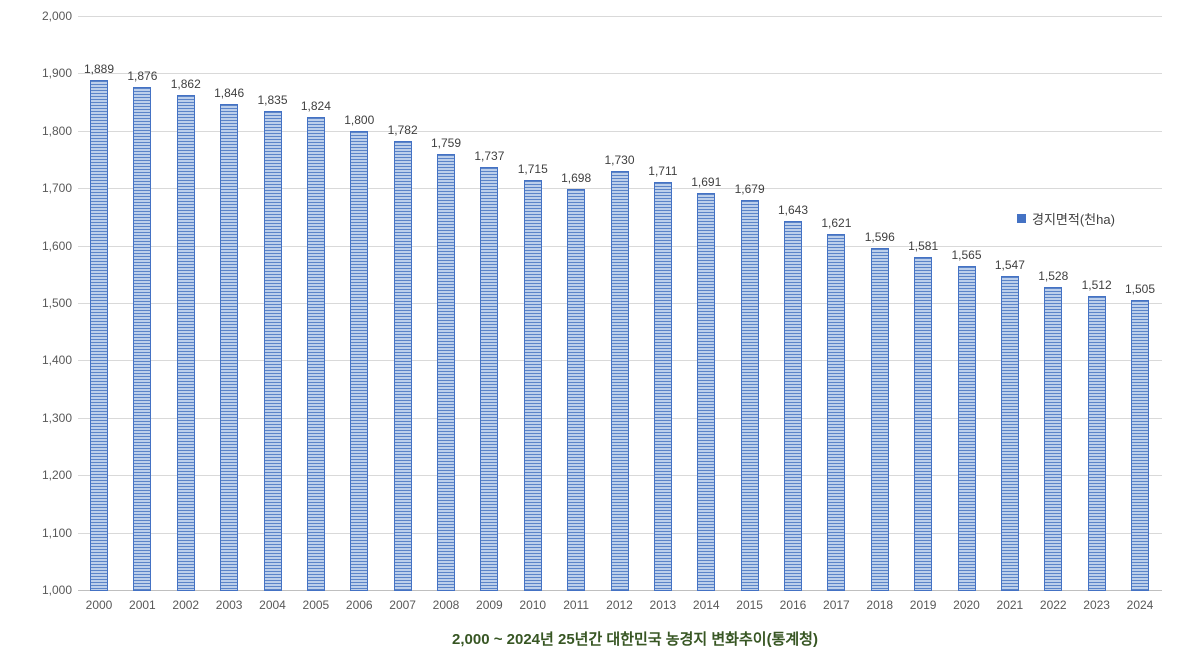 The image size is (1200, 659). Describe the element at coordinates (402, 130) in the screenshot. I see `bar-value-label: 1,782` at that location.